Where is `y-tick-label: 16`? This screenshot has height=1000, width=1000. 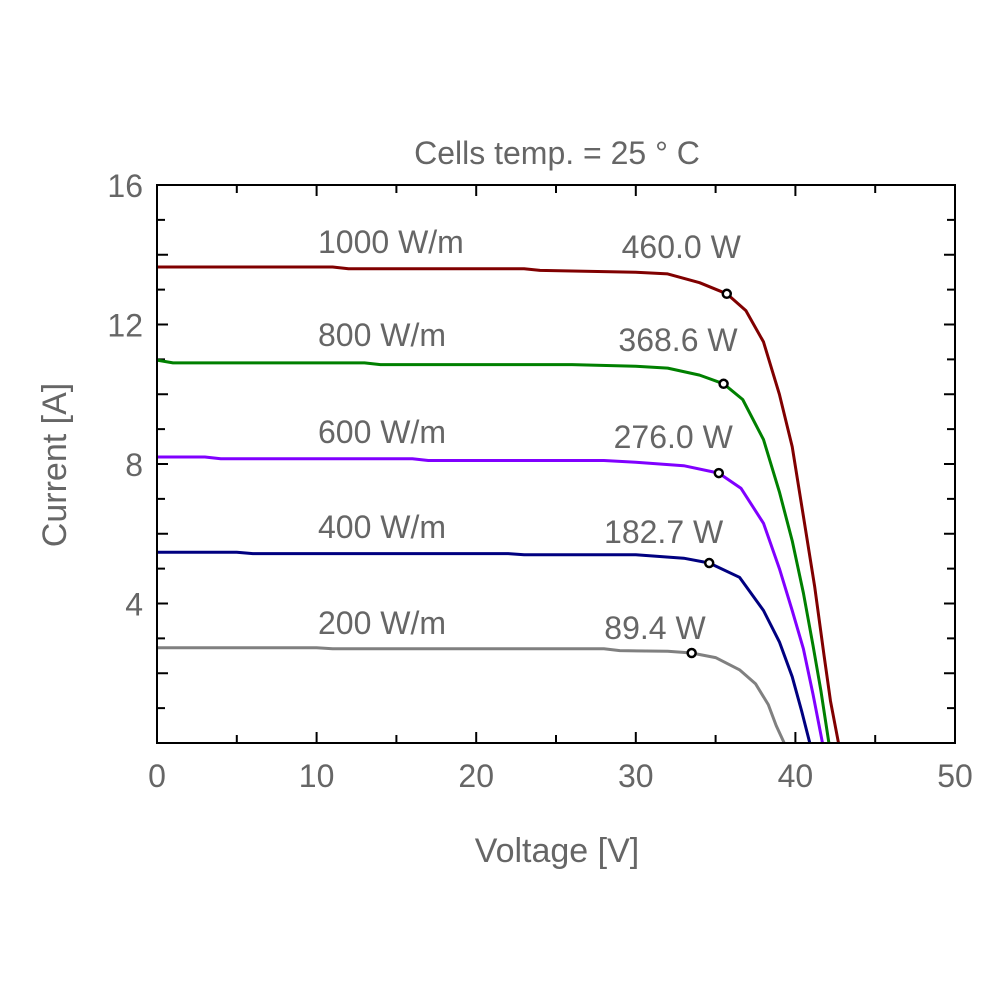
y-tick-label: 16 is located at coordinates (125, 186).